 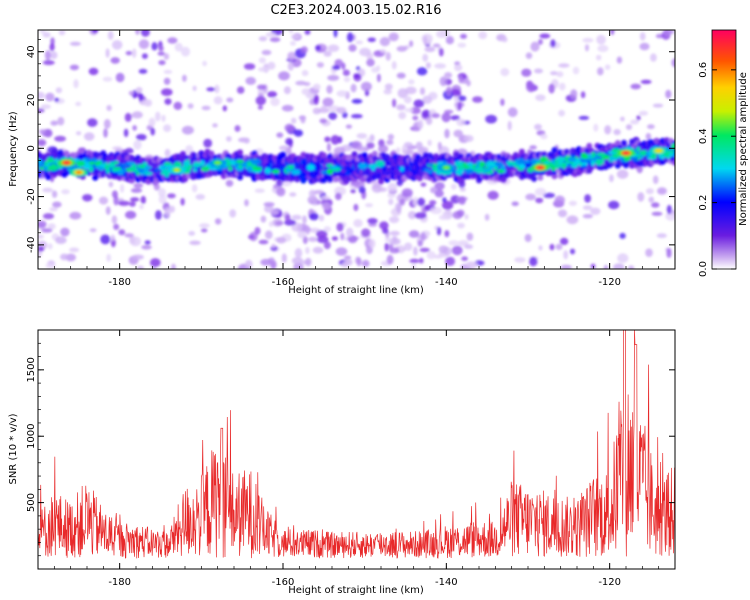 I want to click on colorbar-gradient, so click(x=724, y=149).